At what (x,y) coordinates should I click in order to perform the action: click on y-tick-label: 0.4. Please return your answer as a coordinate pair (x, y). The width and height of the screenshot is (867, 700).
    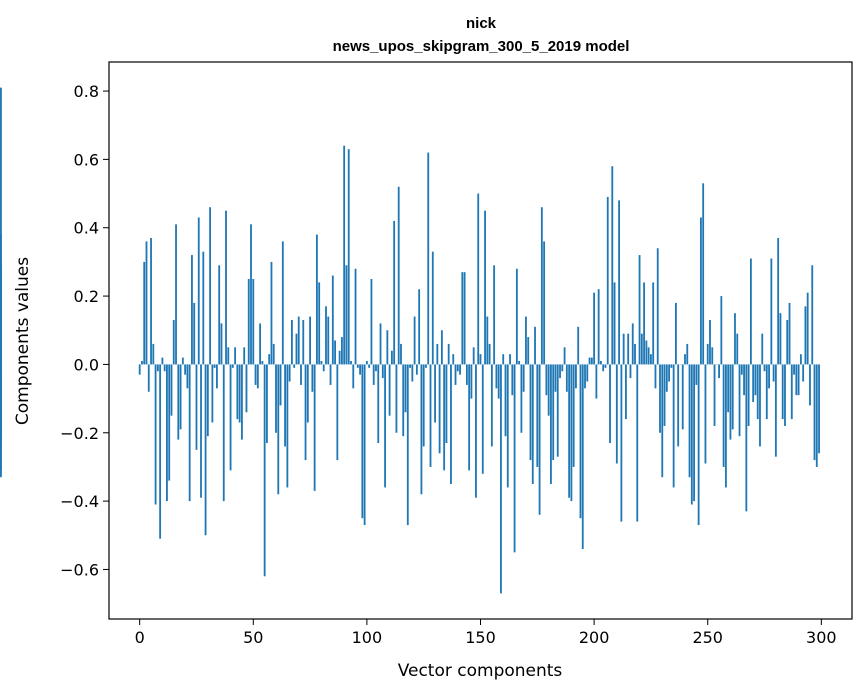
    Looking at the image, I should click on (86, 228).